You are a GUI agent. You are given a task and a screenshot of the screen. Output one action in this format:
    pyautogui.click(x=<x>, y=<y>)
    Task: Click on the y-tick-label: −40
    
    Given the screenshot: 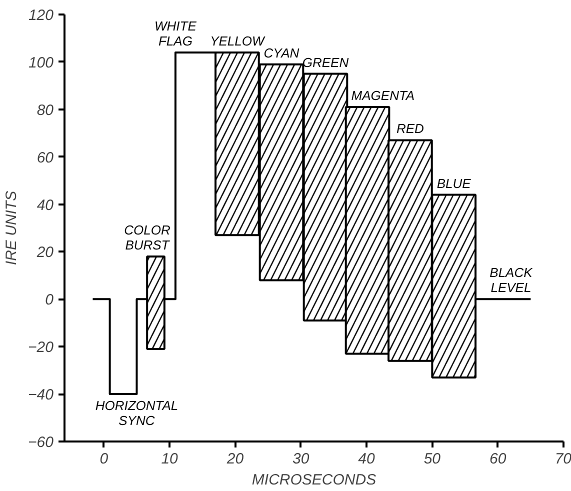 What is the action you would take?
    pyautogui.click(x=41, y=395)
    